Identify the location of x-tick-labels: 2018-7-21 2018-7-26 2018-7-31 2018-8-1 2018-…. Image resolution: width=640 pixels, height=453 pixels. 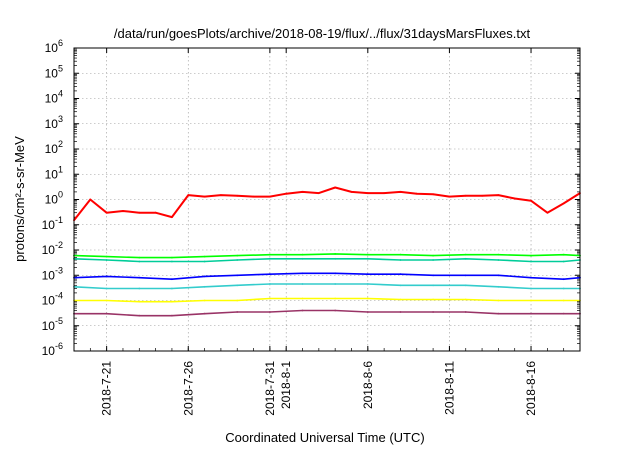
(319, 388).